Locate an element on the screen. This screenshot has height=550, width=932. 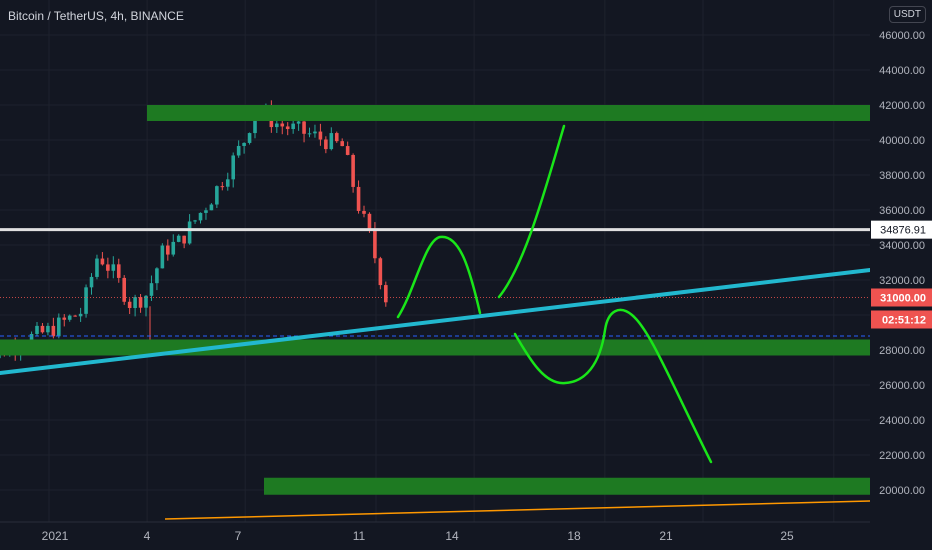
currency-badge: USDT is located at coordinates (907, 14).